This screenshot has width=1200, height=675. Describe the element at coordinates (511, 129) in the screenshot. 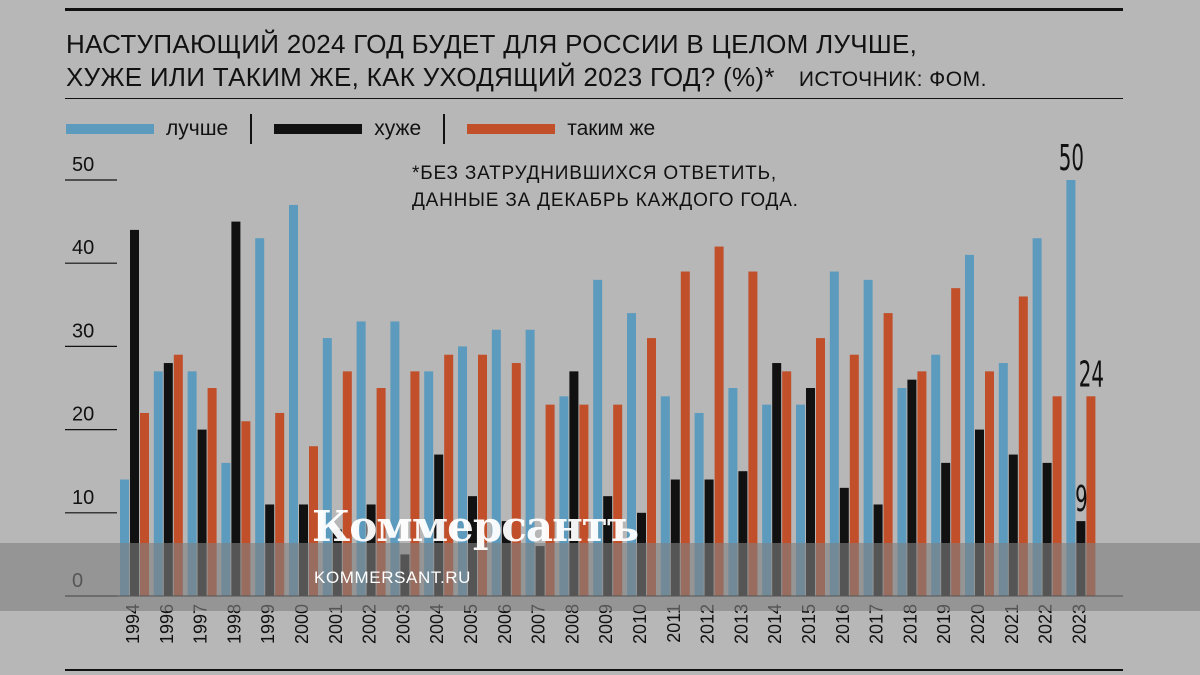

I see `legend-swatch-same` at that location.